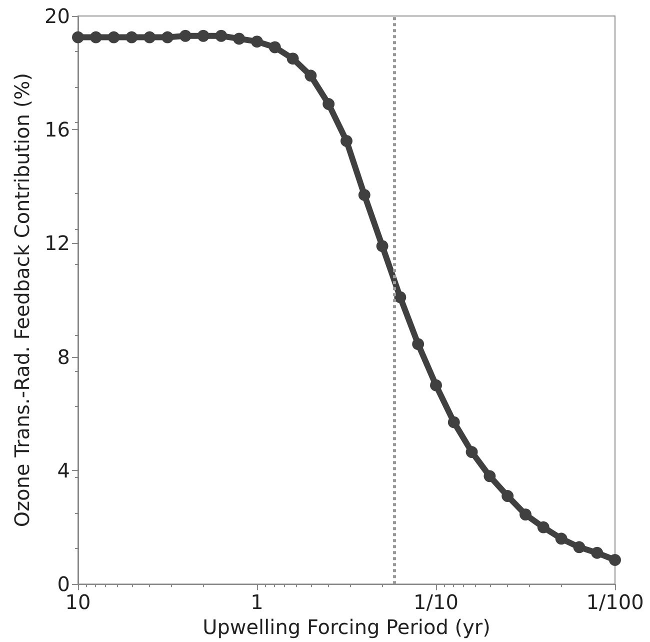 The image size is (650, 642). Describe the element at coordinates (57, 16) in the screenshot. I see `y-tick-label: 20` at that location.